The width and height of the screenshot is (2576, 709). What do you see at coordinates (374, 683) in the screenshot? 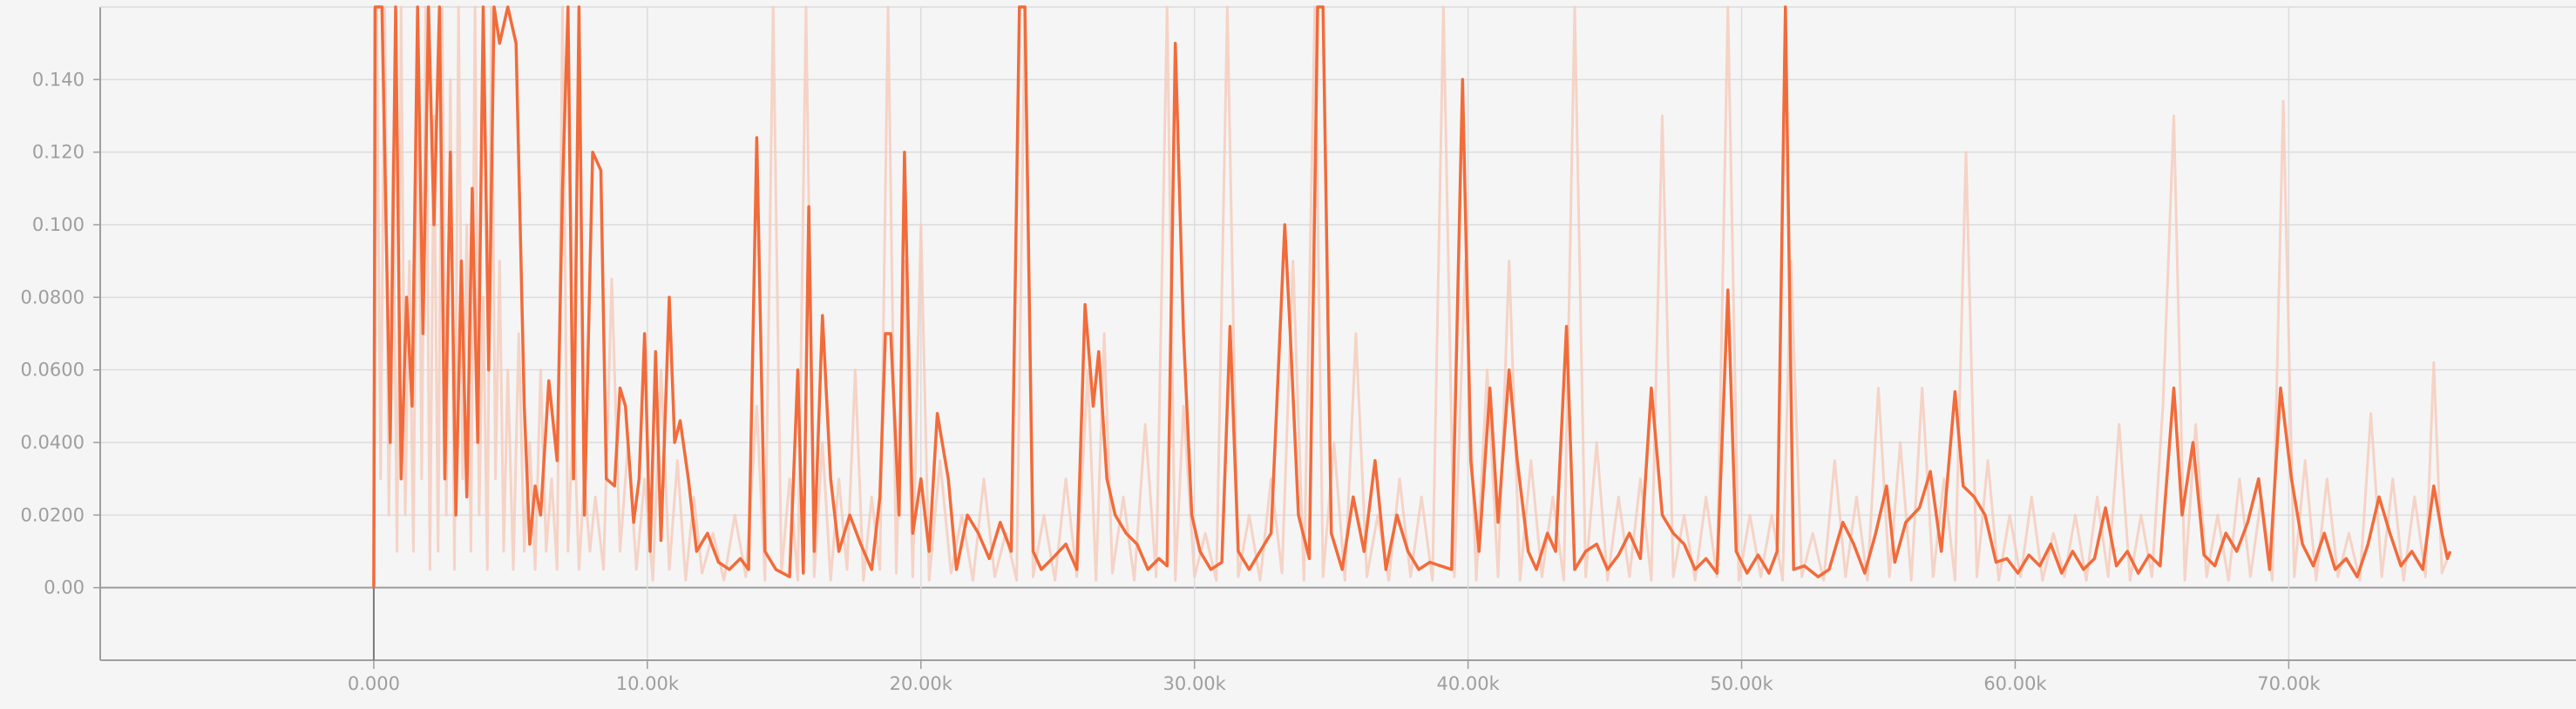
I see `x-tick-label: 0.000` at bounding box center [374, 683].